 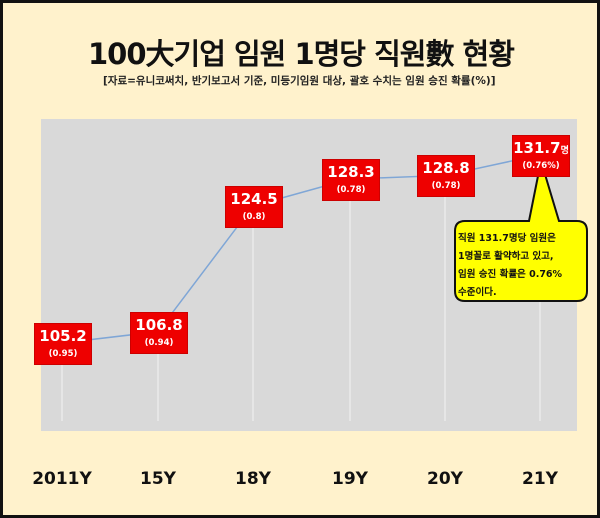 I want to click on data-label-box: 105.2 (0.95), so click(x=63, y=344).